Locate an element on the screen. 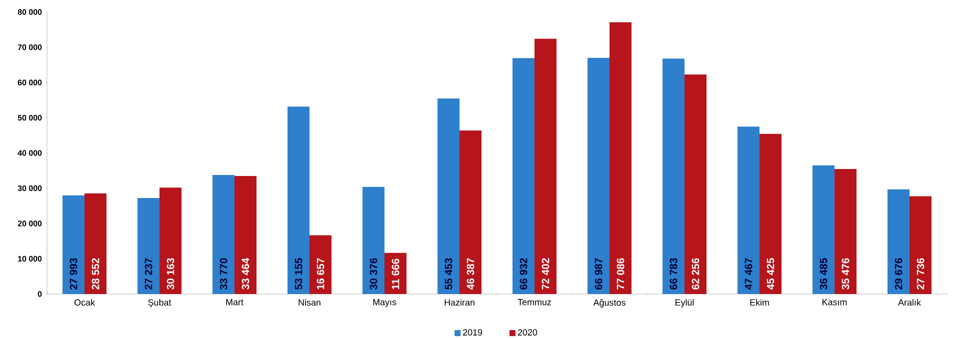  data-label: 72 402 is located at coordinates (546, 274).